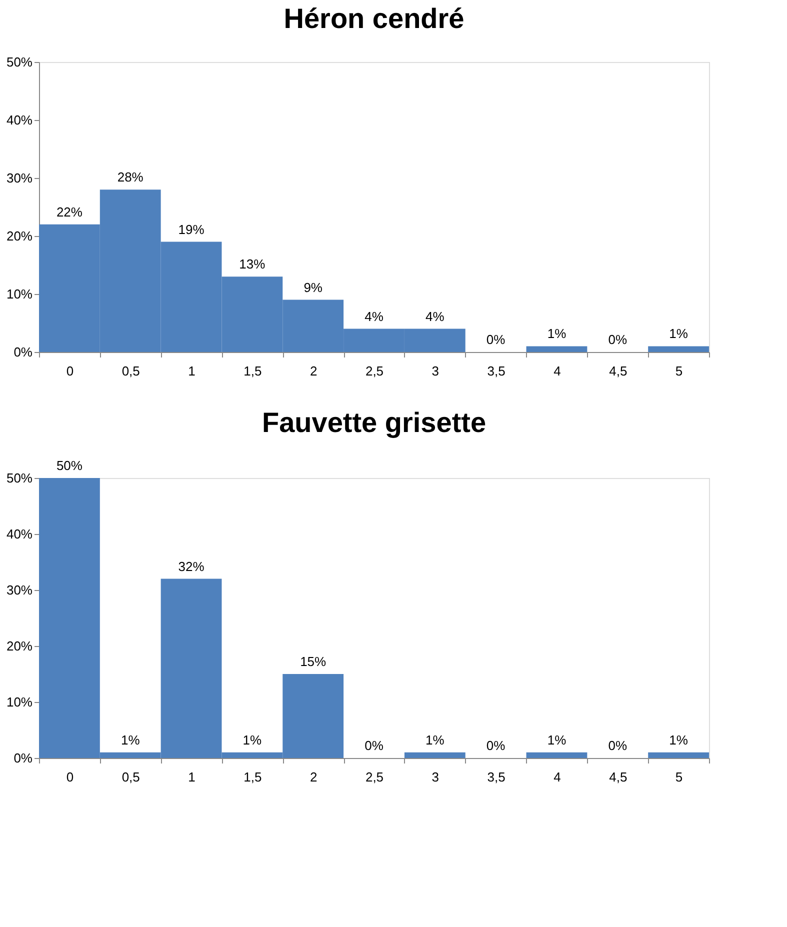 The width and height of the screenshot is (787, 927). Describe the element at coordinates (313, 661) in the screenshot. I see `text: 15%` at that location.